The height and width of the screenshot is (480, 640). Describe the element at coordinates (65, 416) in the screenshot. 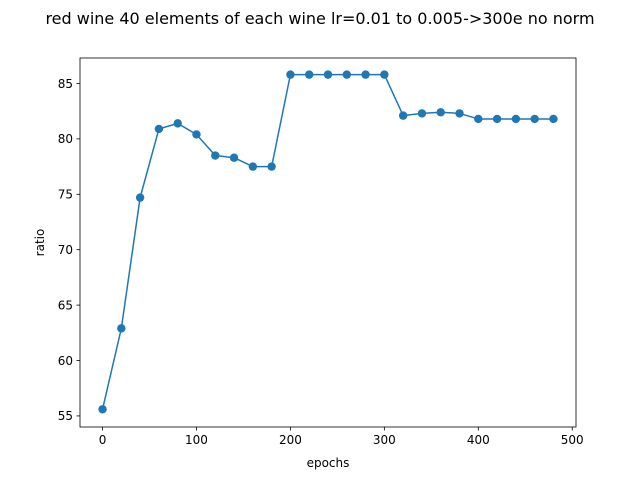

I see `y-tick-label: 55` at that location.